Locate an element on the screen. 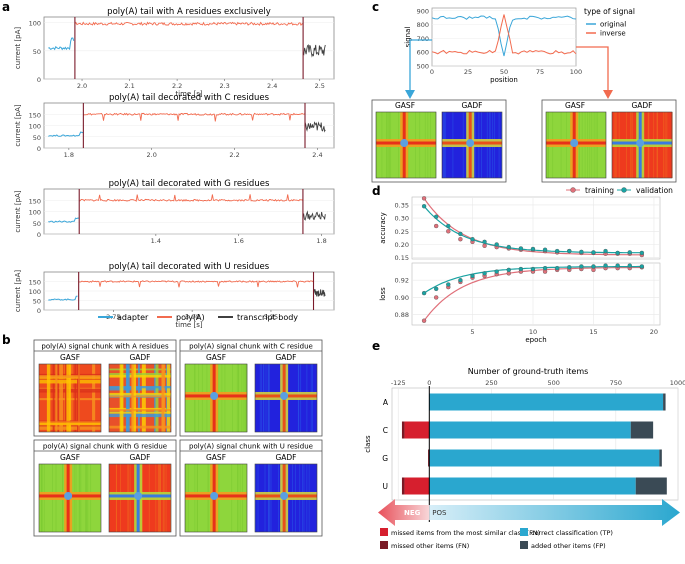  polya-trace is located at coordinates (194, 117).